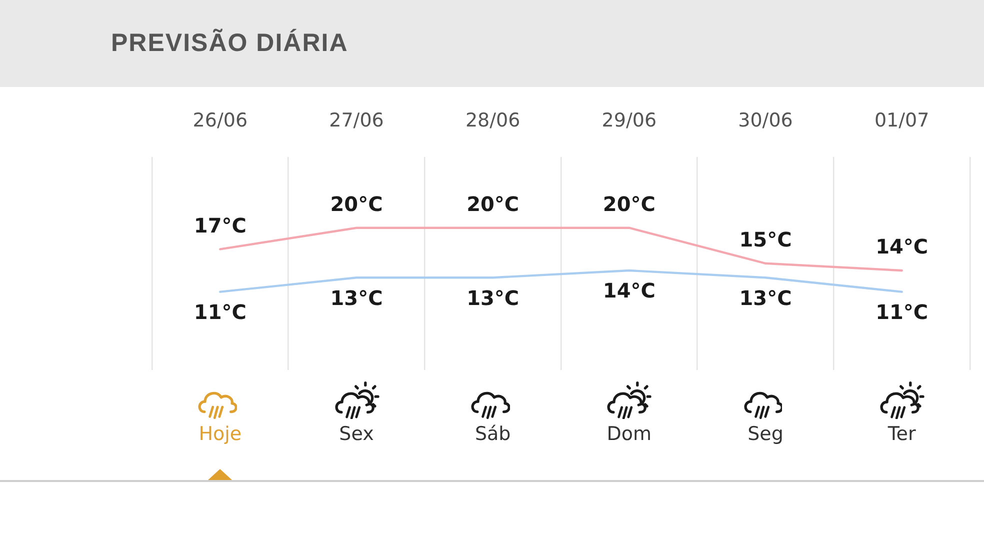  Describe the element at coordinates (902, 120) in the screenshot. I see `x-tick-label: 01/07` at that location.